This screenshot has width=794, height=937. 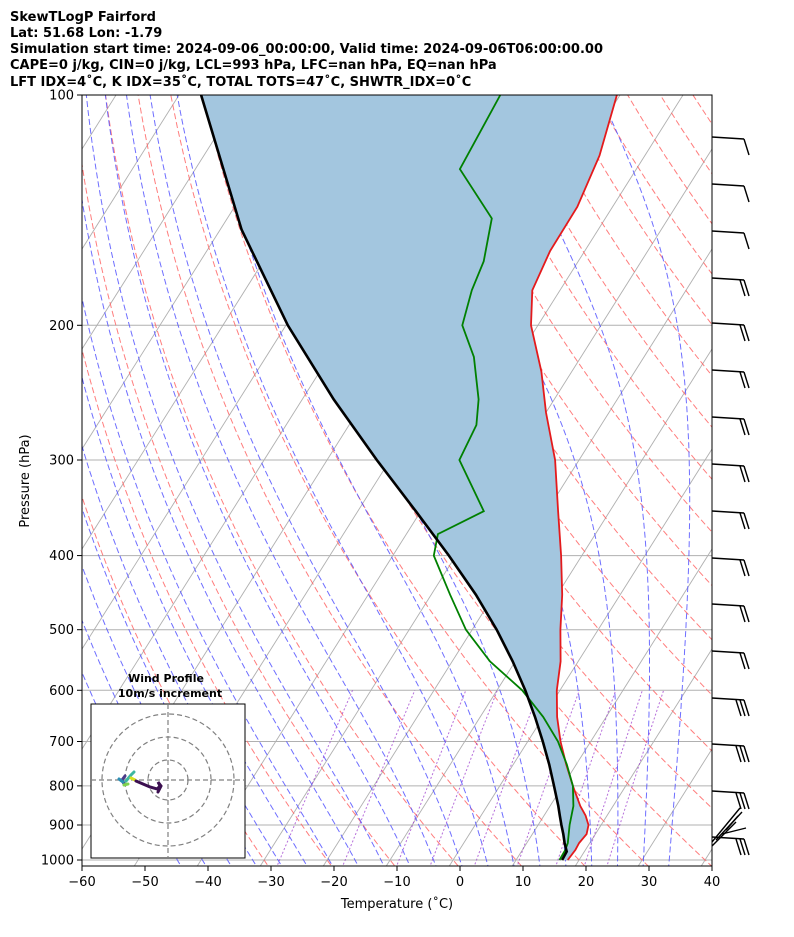 I want to click on temperature-line, so click(x=574, y=478).